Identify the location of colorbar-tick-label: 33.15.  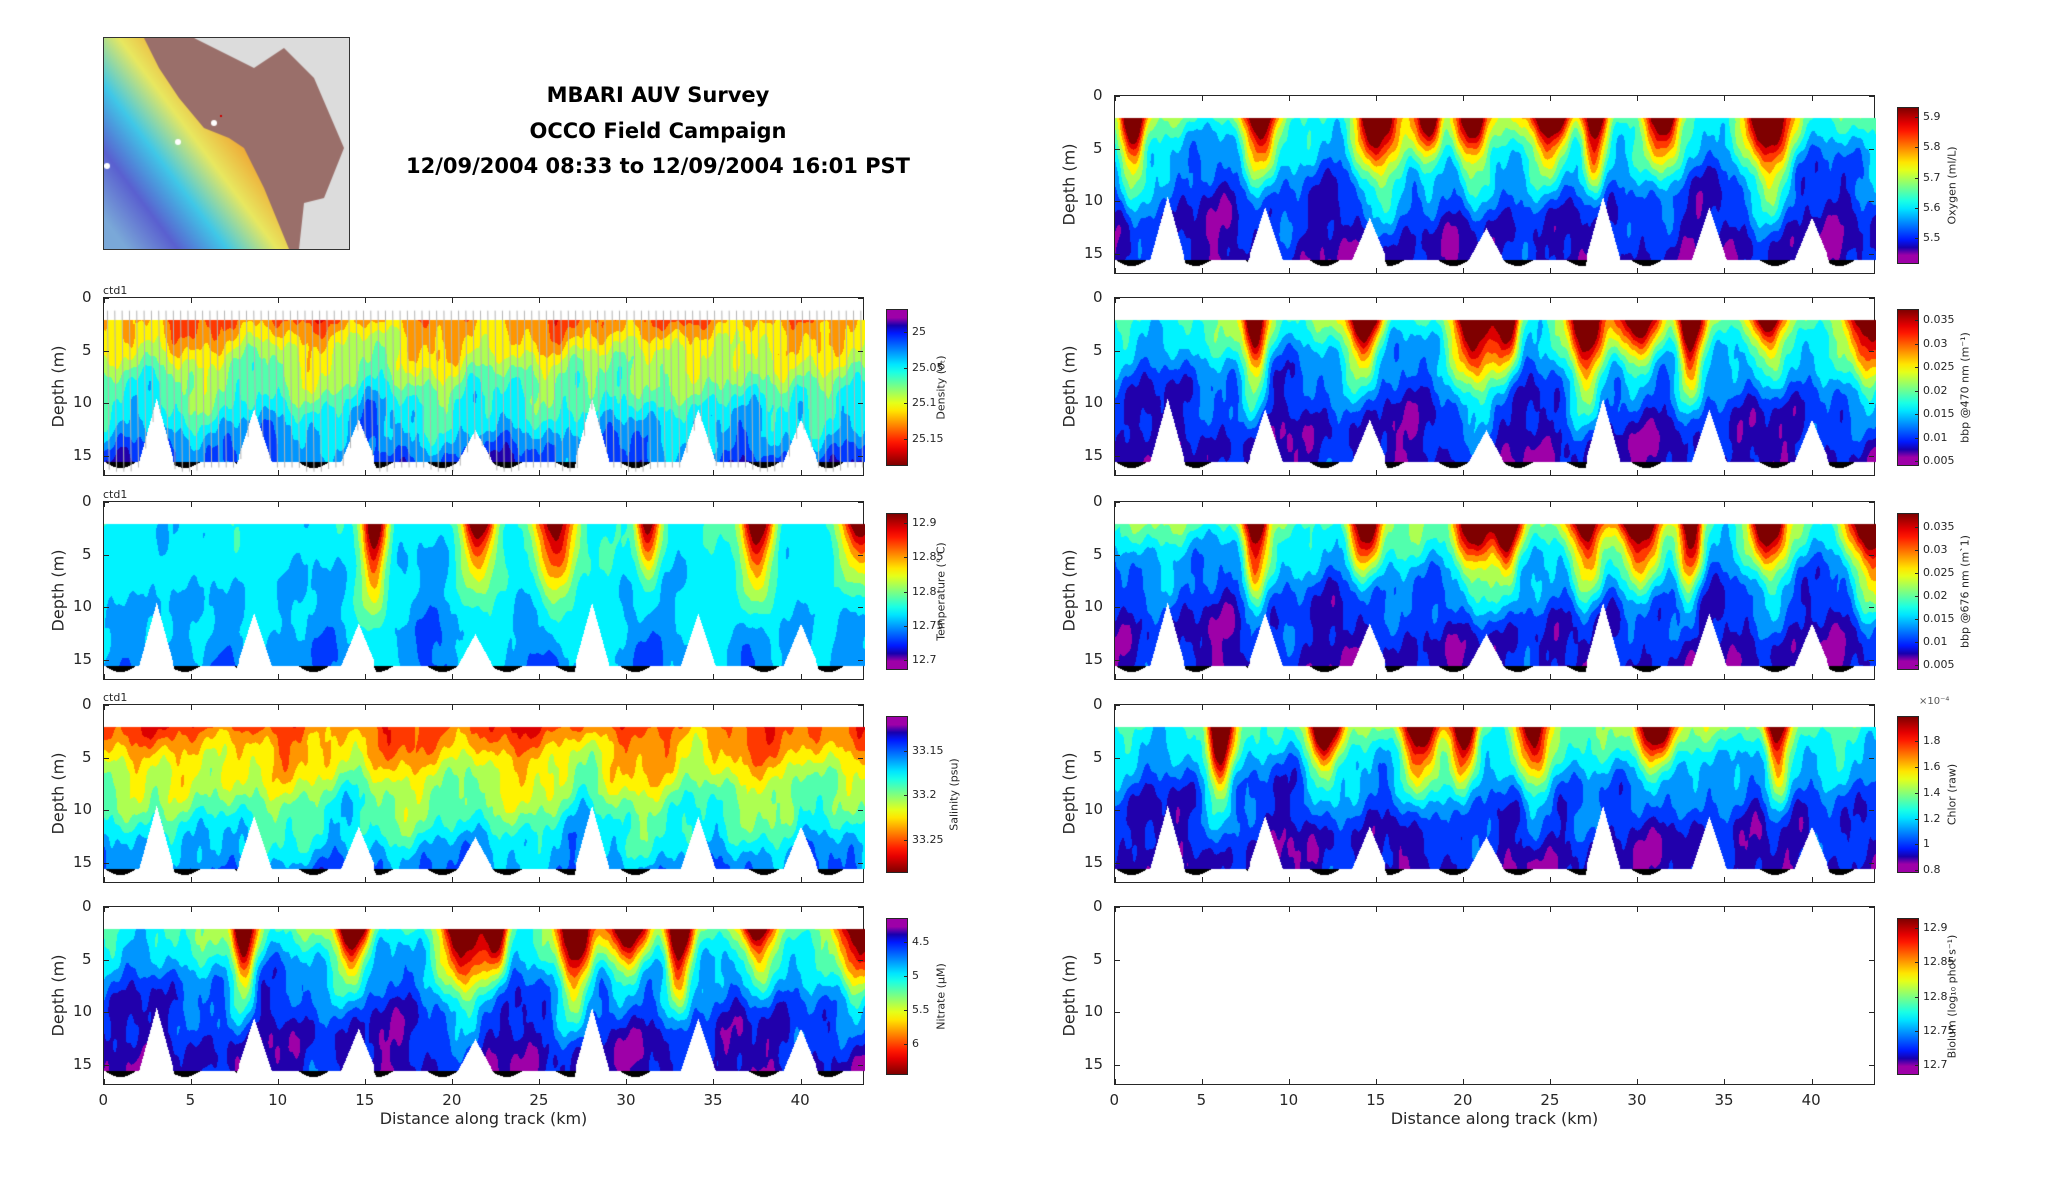
(928, 750).